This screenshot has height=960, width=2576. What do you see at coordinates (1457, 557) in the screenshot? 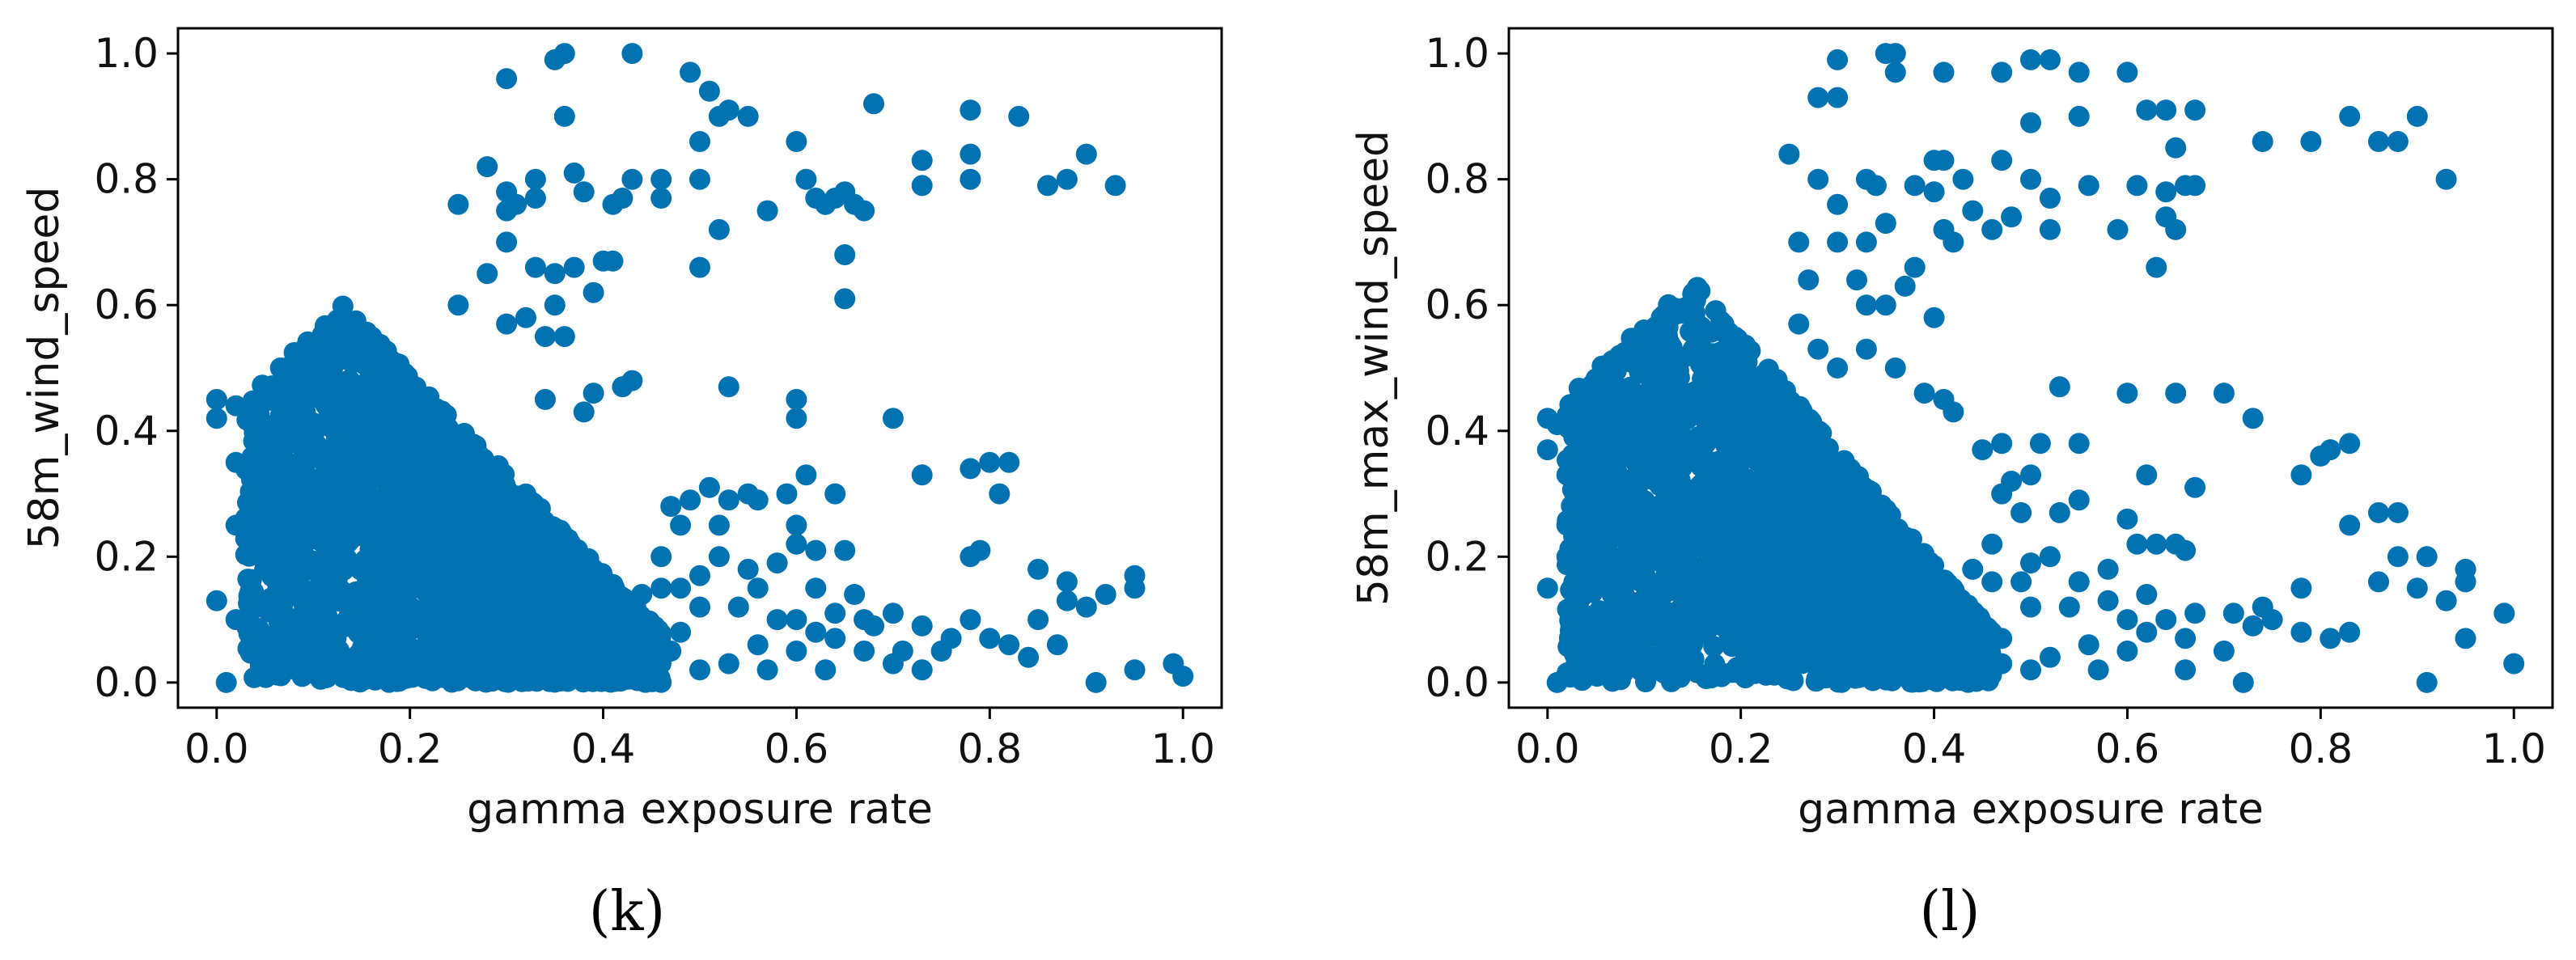
I see `y-tick-label: 0.2` at bounding box center [1457, 557].